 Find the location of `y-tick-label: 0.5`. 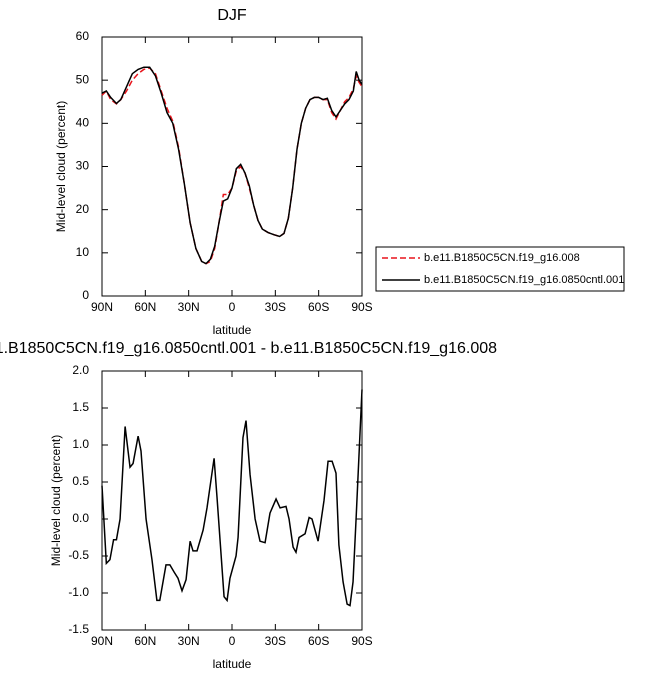

y-tick-label: 0.5 is located at coordinates (80, 481).